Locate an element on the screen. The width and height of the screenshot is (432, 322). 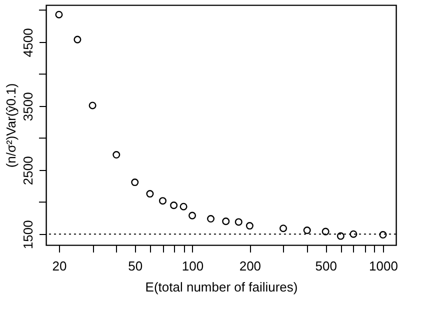
y-tick-label: 2500 is located at coordinates (28, 171).